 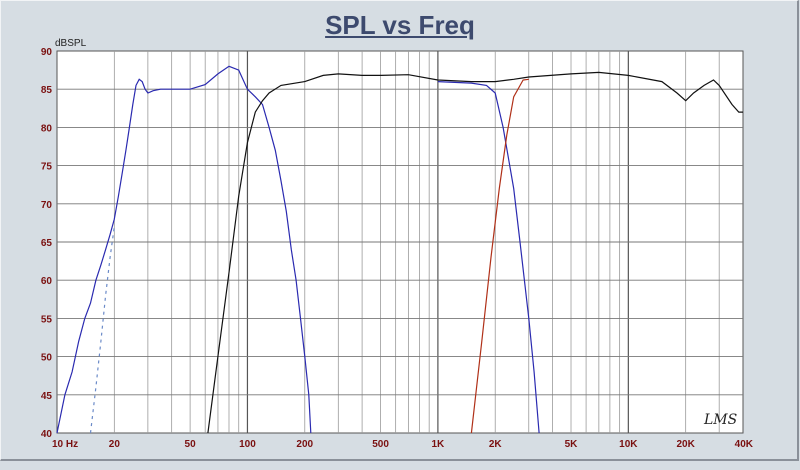 I want to click on y-tick-label: 70, so click(x=47, y=205).